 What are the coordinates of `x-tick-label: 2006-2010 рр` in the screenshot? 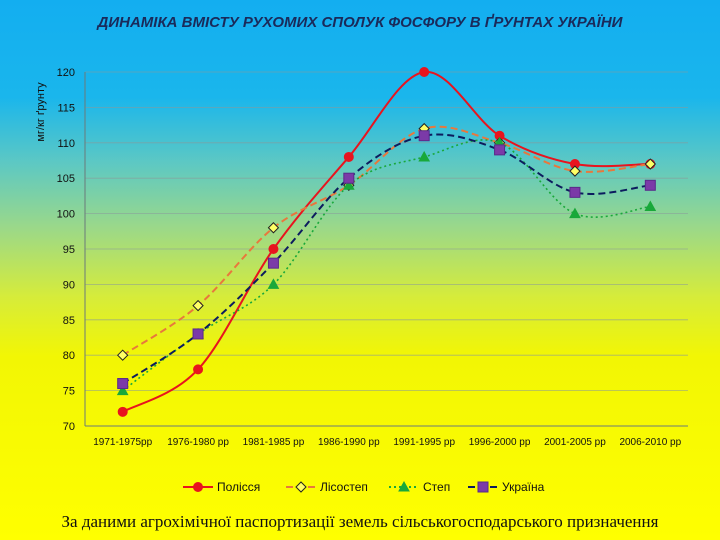 It's located at (650, 442).